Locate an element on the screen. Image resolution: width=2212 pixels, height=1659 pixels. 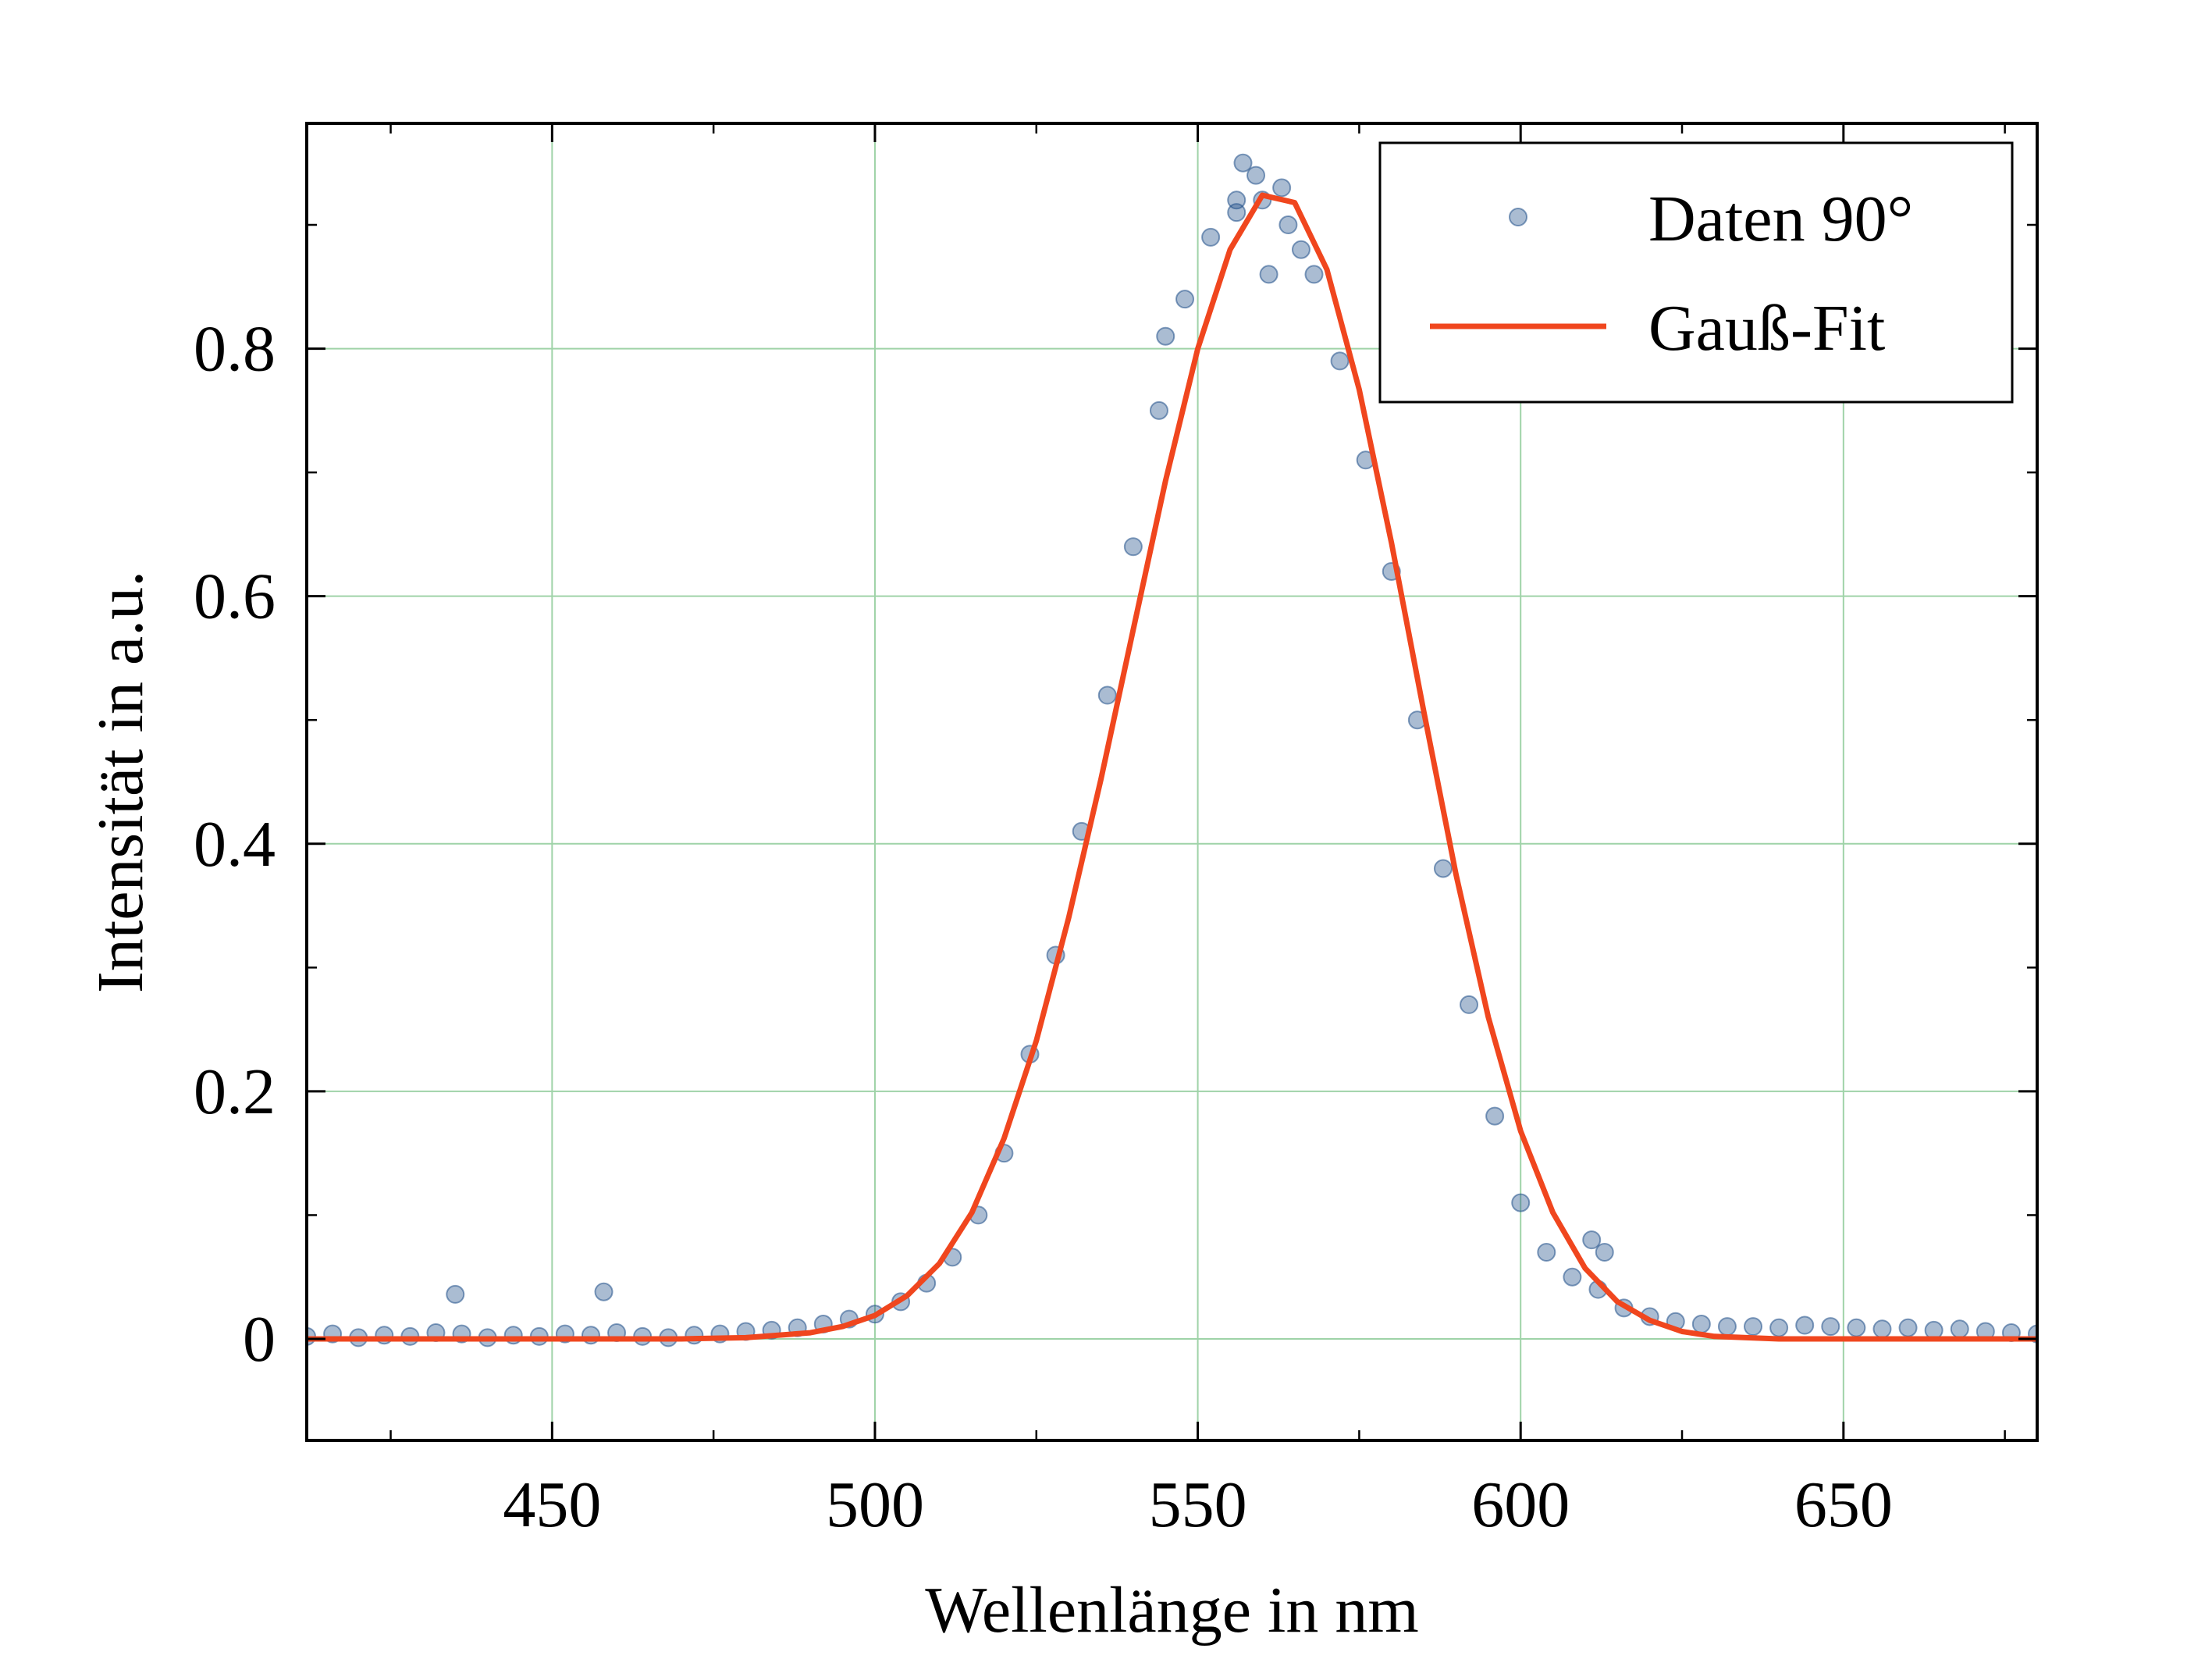
x-tick-label: 600 is located at coordinates (1521, 1505).